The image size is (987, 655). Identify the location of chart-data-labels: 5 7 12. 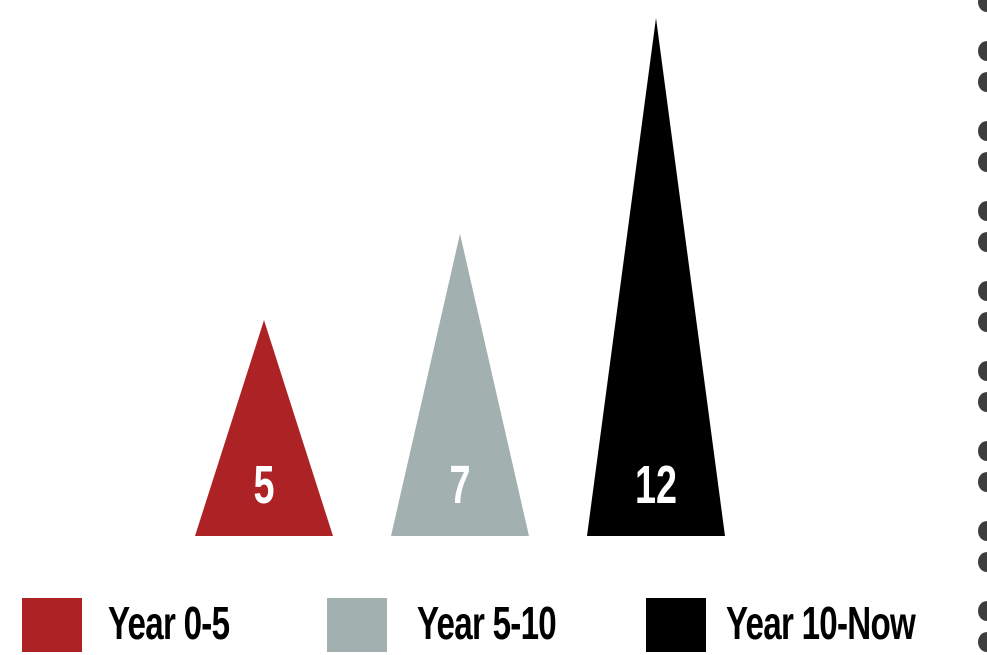
(465, 484).